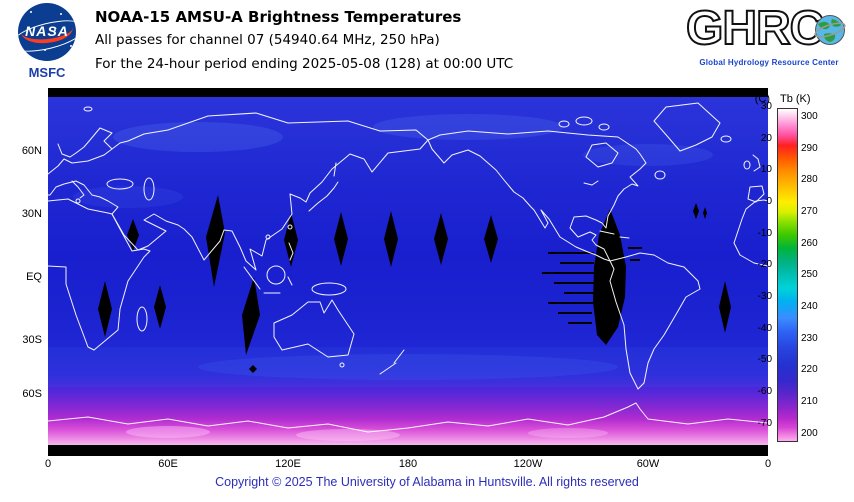 Image resolution: width=854 pixels, height=502 pixels. Describe the element at coordinates (766, 138) in the screenshot. I see `colorbar-c-tick: 20` at that location.